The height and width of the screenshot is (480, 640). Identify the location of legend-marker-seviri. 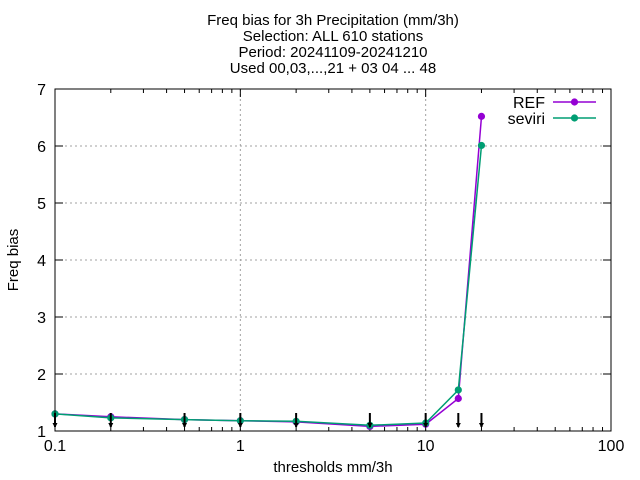
(574, 118).